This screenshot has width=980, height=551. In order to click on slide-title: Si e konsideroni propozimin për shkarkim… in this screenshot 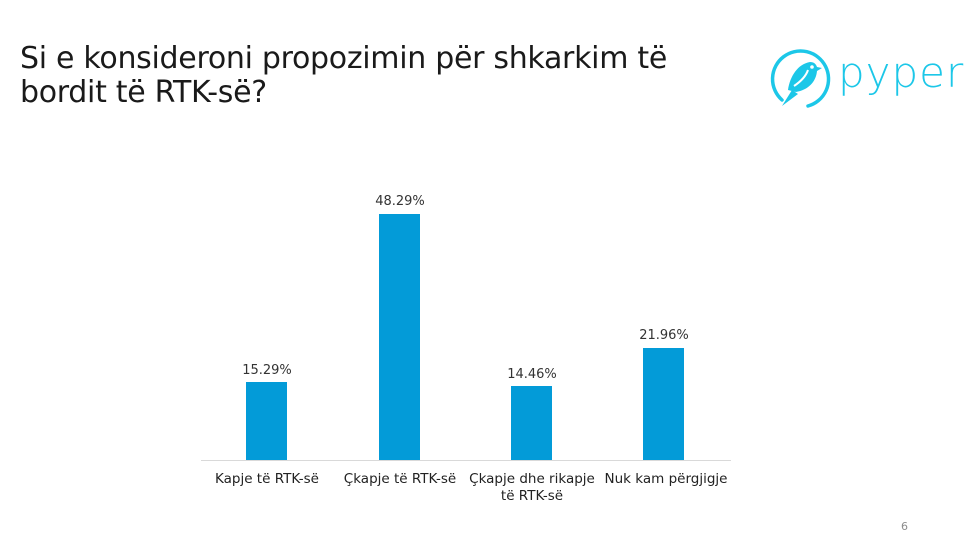, I will do `click(343, 75)`.